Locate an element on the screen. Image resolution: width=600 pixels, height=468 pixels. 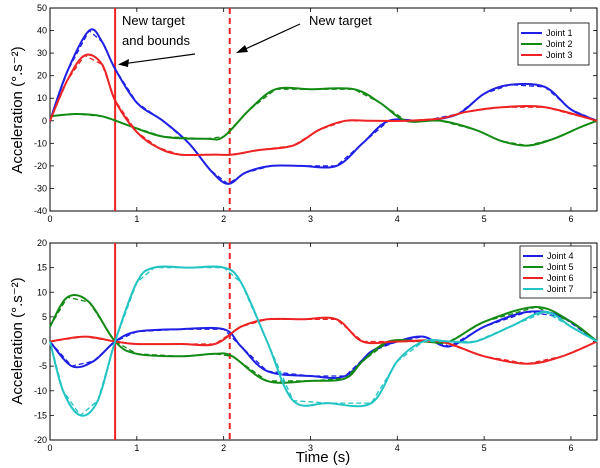
series-joint-6-line is located at coordinates (323, 340).